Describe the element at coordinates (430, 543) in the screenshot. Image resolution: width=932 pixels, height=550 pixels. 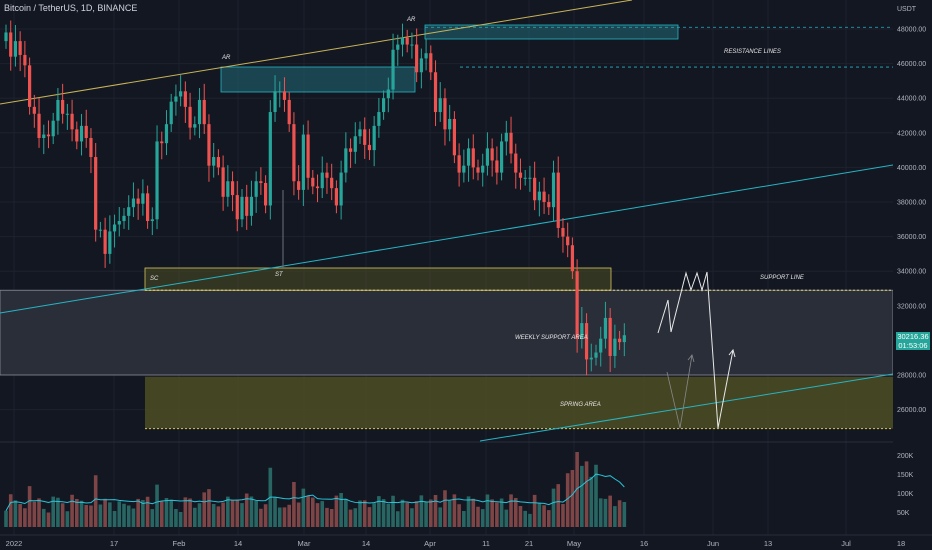
I see `time-tick-label: Apr` at that location.